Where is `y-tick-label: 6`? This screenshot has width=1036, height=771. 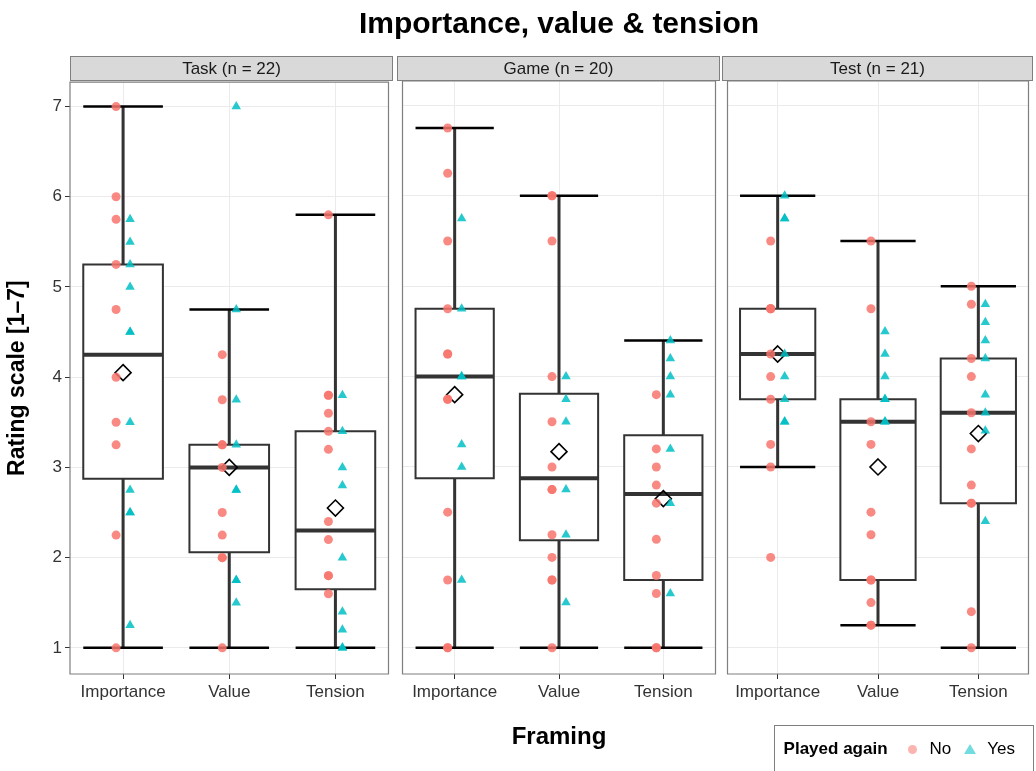
y-tick-label: 6 is located at coordinates (57, 196).